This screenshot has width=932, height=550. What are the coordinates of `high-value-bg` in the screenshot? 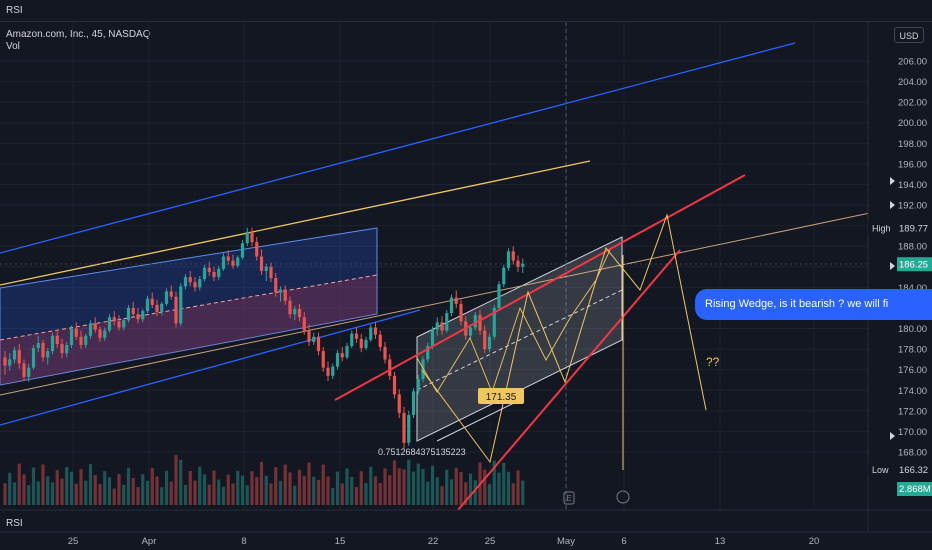 It's located at (914, 227).